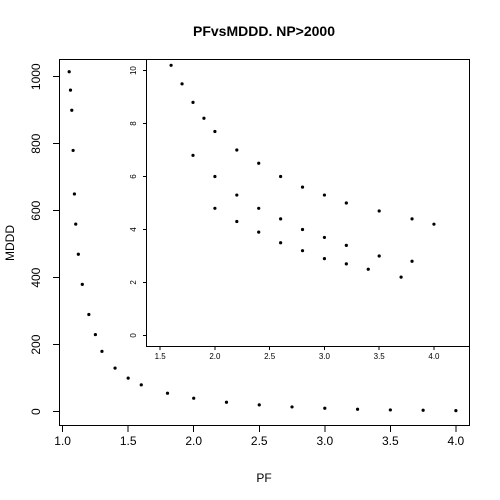  Describe the element at coordinates (325, 356) in the screenshot. I see `inset-x-tick-label: 3.0` at that location.